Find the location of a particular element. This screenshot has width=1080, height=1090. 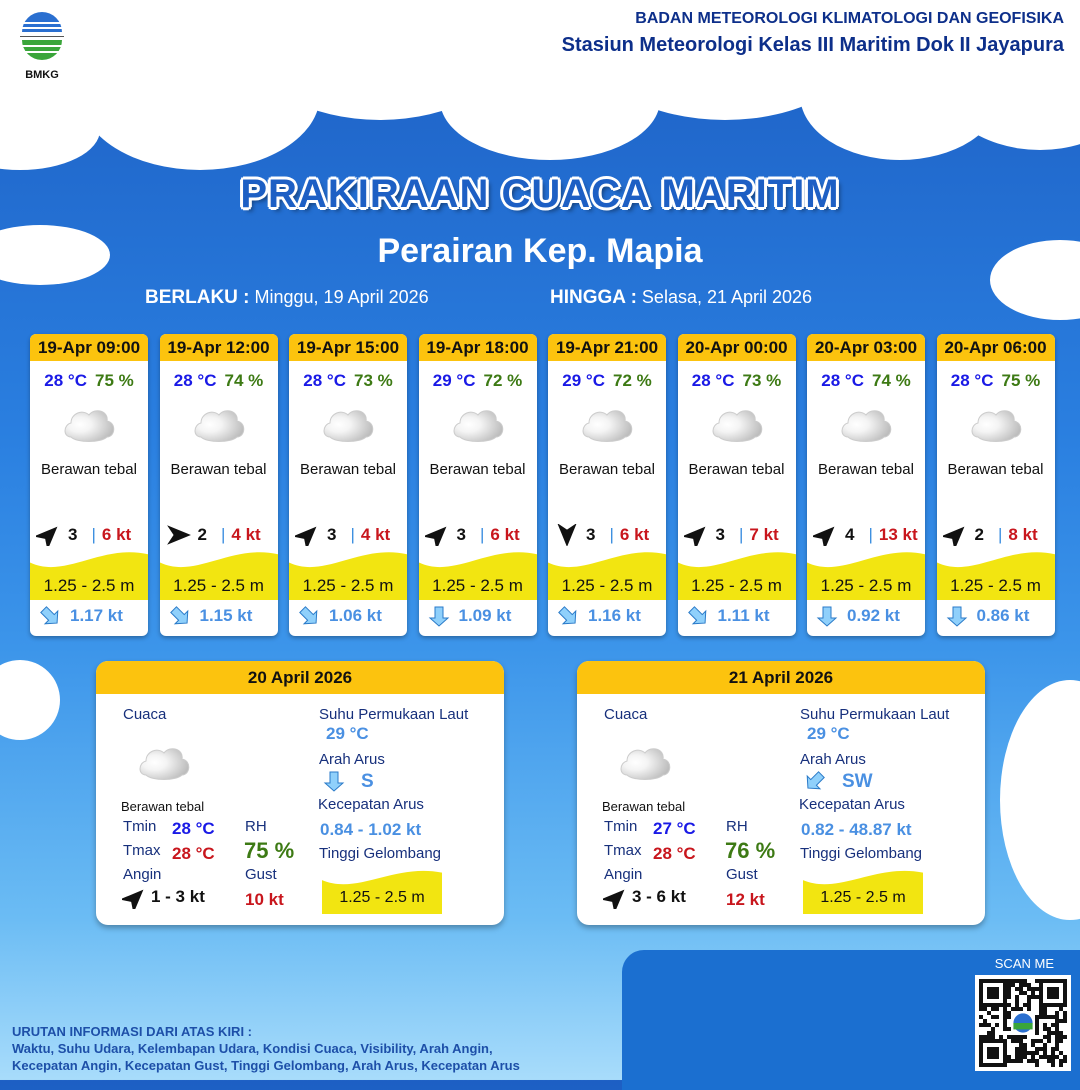

bmkg-logo: BMKG is located at coordinates (42, 46).